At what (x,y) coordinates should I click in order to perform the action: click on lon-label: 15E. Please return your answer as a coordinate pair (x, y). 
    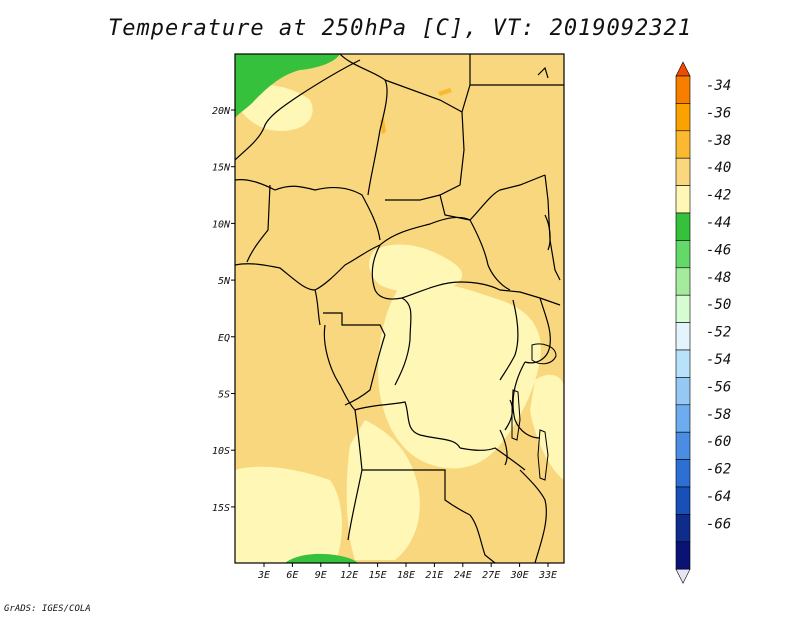
    Looking at the image, I should click on (378, 575).